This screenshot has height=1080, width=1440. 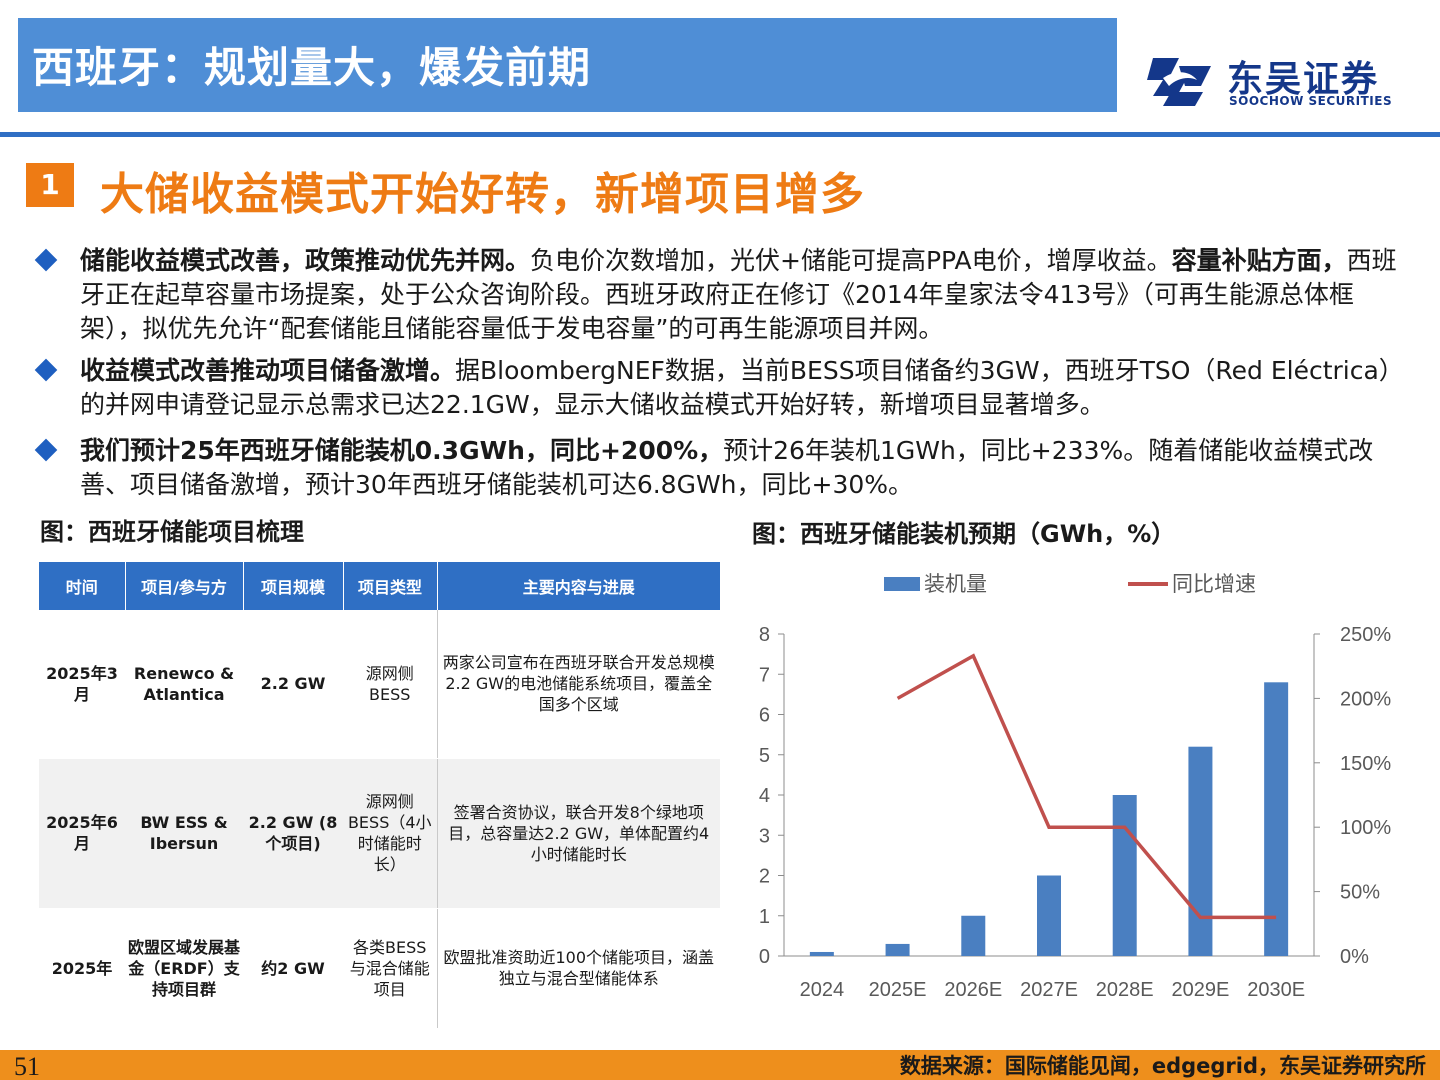 What do you see at coordinates (292, 586) in the screenshot?
I see `column-header: 项目规模` at bounding box center [292, 586].